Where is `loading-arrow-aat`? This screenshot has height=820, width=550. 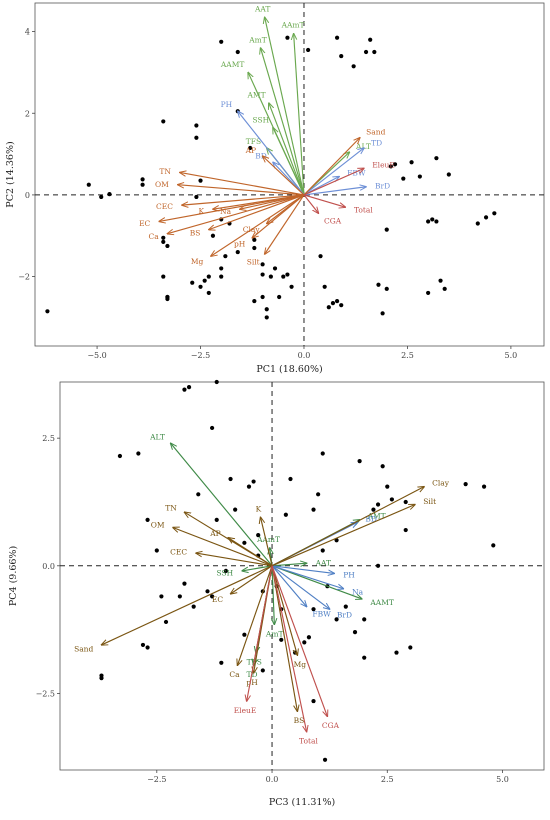
loading-arrow-aat is located at coordinates (289, 564).